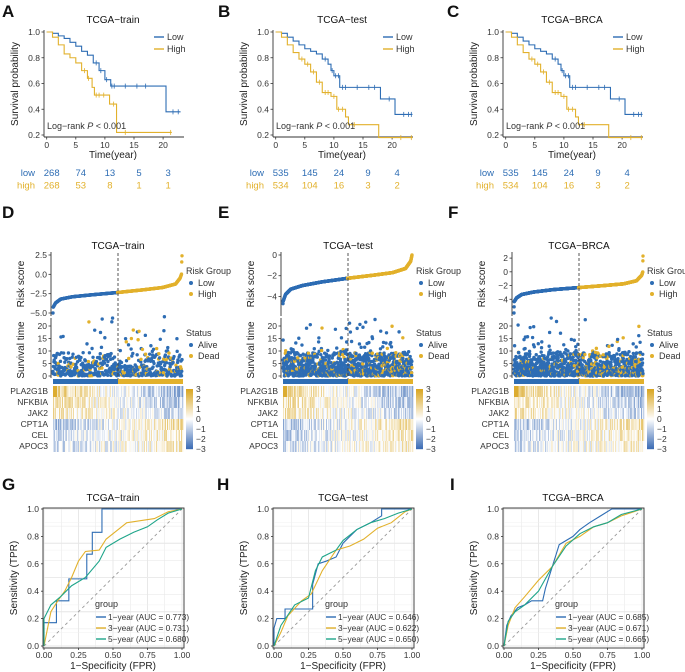 Image resolution: width=685 pixels, height=672 pixels. I want to click on colorbar-tick-label: 2, so click(198, 399).